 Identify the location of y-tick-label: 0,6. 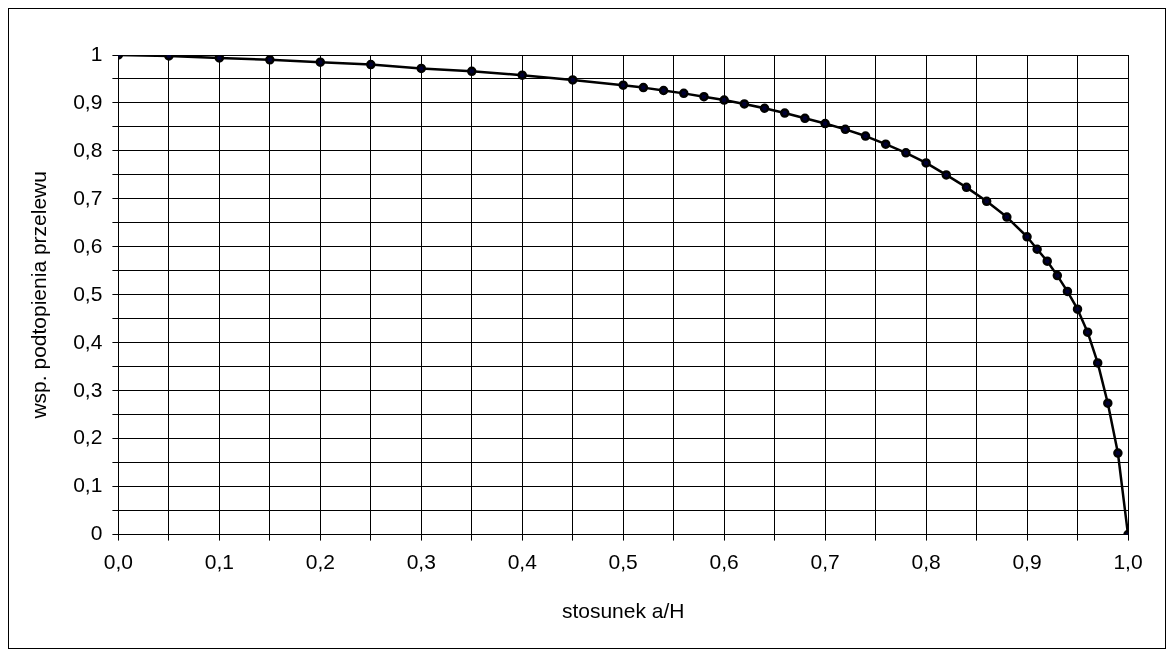
(88, 245).